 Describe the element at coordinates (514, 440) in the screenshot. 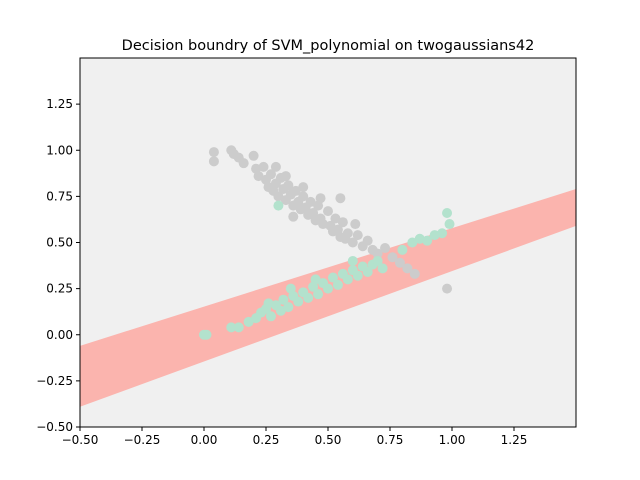

I see `x-tick-label: 1.25` at that location.